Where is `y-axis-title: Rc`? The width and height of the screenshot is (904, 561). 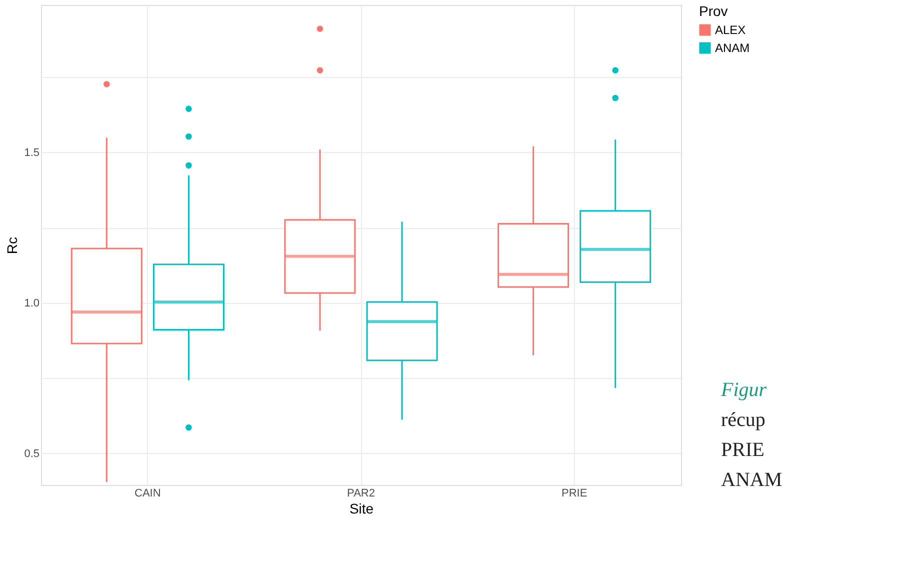
y-axis-title: Rc is located at coordinates (12, 245).